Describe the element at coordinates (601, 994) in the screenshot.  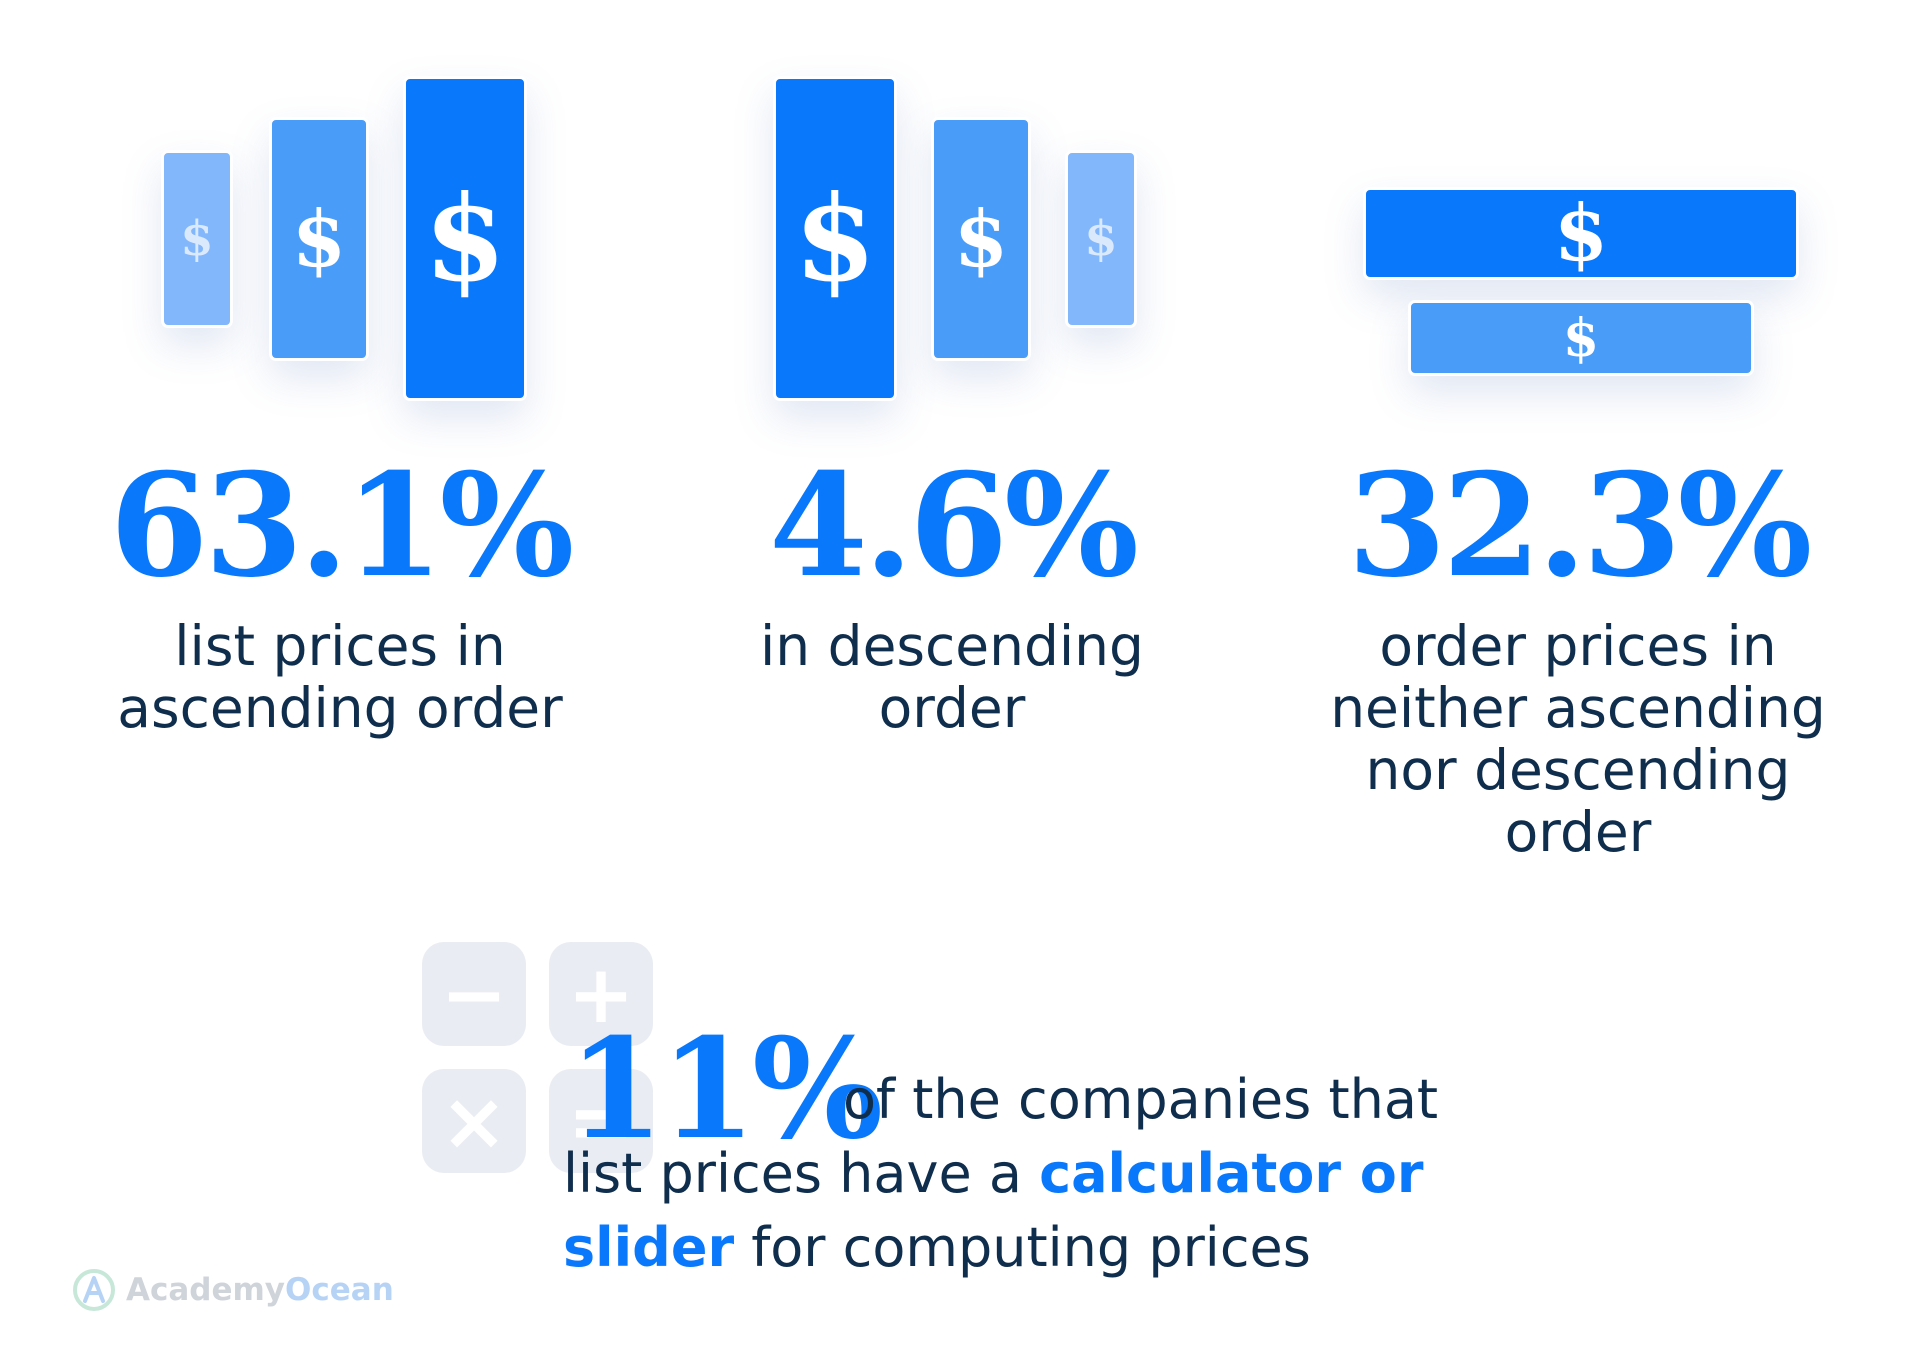
I see `plus-icon: +` at that location.